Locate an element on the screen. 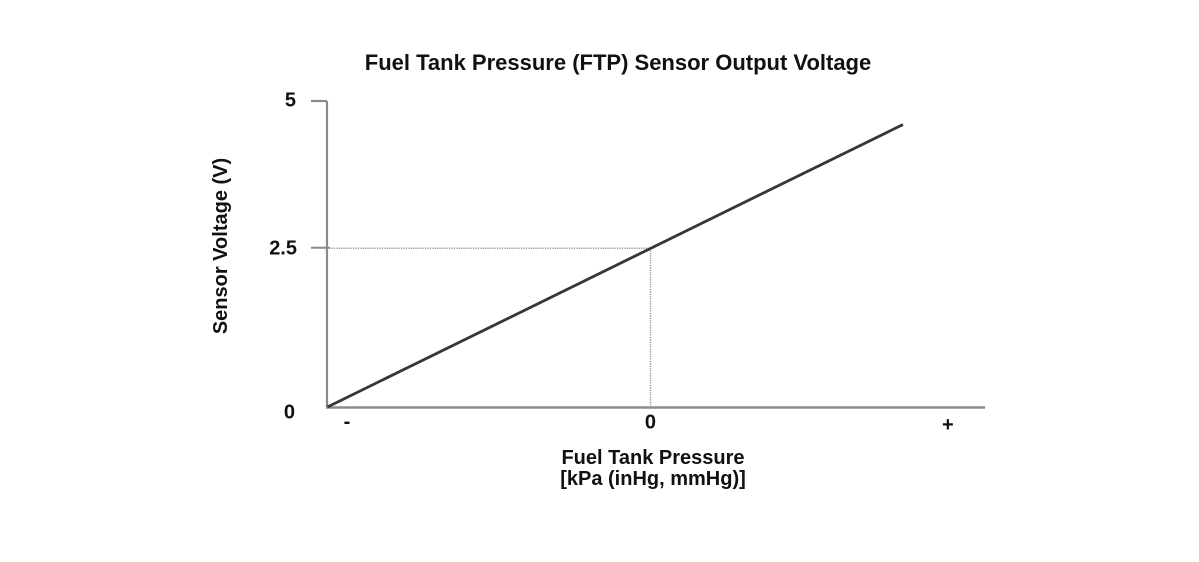  svg-text: [kPa (inHg, mmHg)] is located at coordinates (653, 479).